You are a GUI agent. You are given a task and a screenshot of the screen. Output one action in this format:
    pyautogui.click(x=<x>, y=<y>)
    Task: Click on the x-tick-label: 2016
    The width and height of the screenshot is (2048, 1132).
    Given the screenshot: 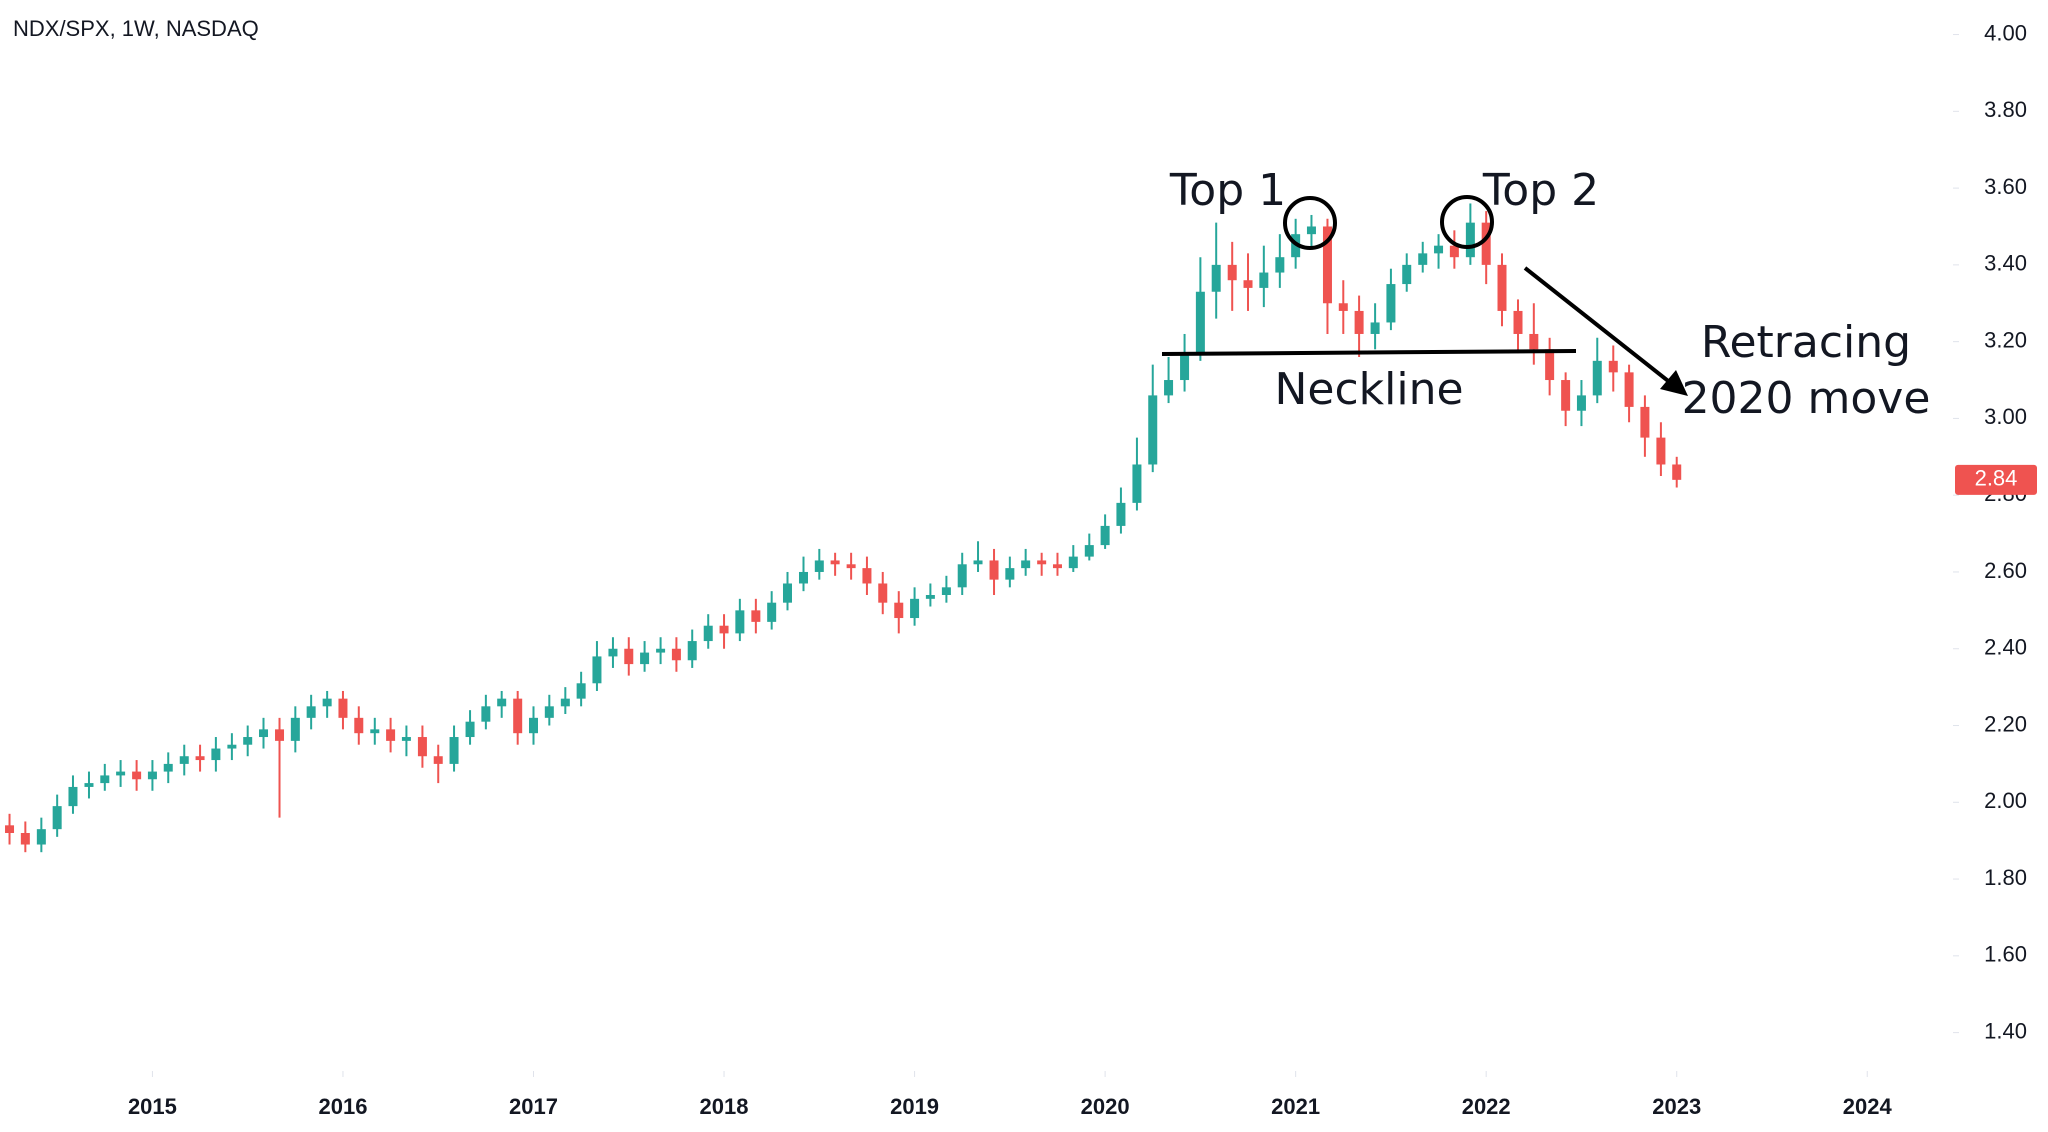 What is the action you would take?
    pyautogui.click(x=342, y=1106)
    